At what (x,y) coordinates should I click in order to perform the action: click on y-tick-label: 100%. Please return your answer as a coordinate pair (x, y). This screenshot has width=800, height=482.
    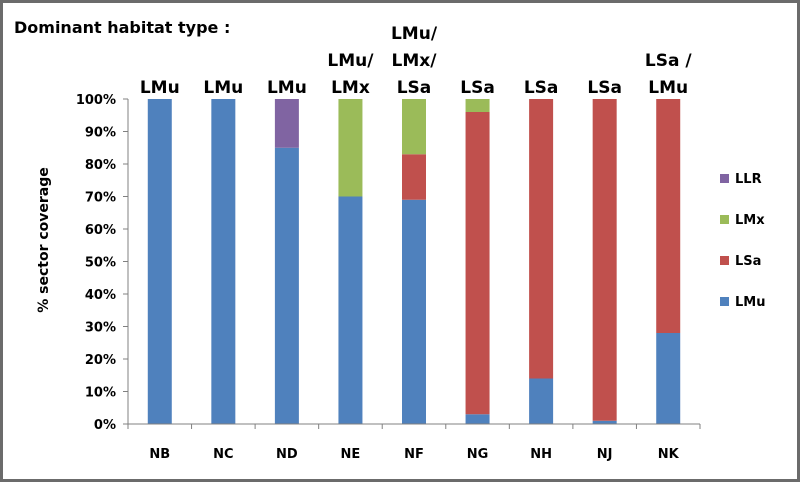
    Looking at the image, I should click on (96, 100).